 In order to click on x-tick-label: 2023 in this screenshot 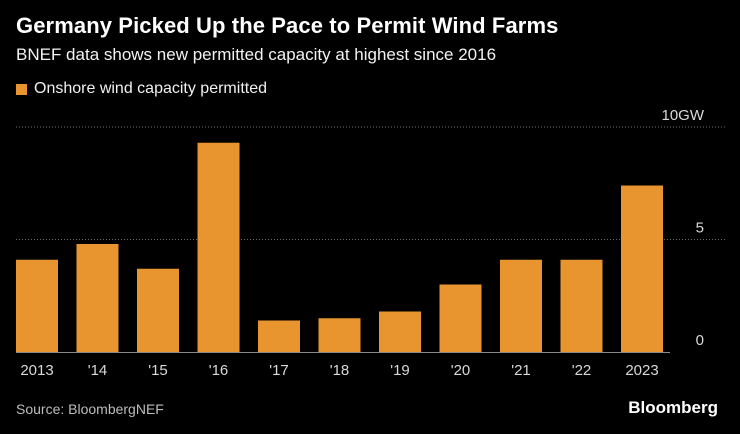, I will do `click(641, 370)`.